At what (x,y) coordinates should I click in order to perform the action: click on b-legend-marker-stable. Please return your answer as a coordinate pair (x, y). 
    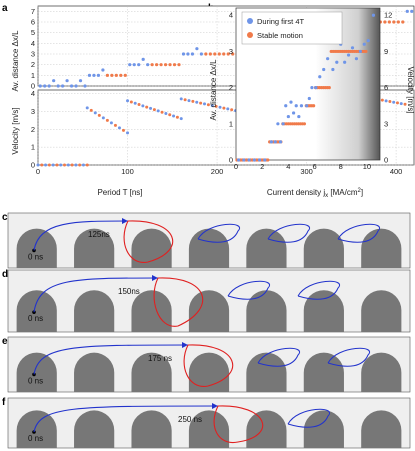
    Looking at the image, I should click on (250, 35).